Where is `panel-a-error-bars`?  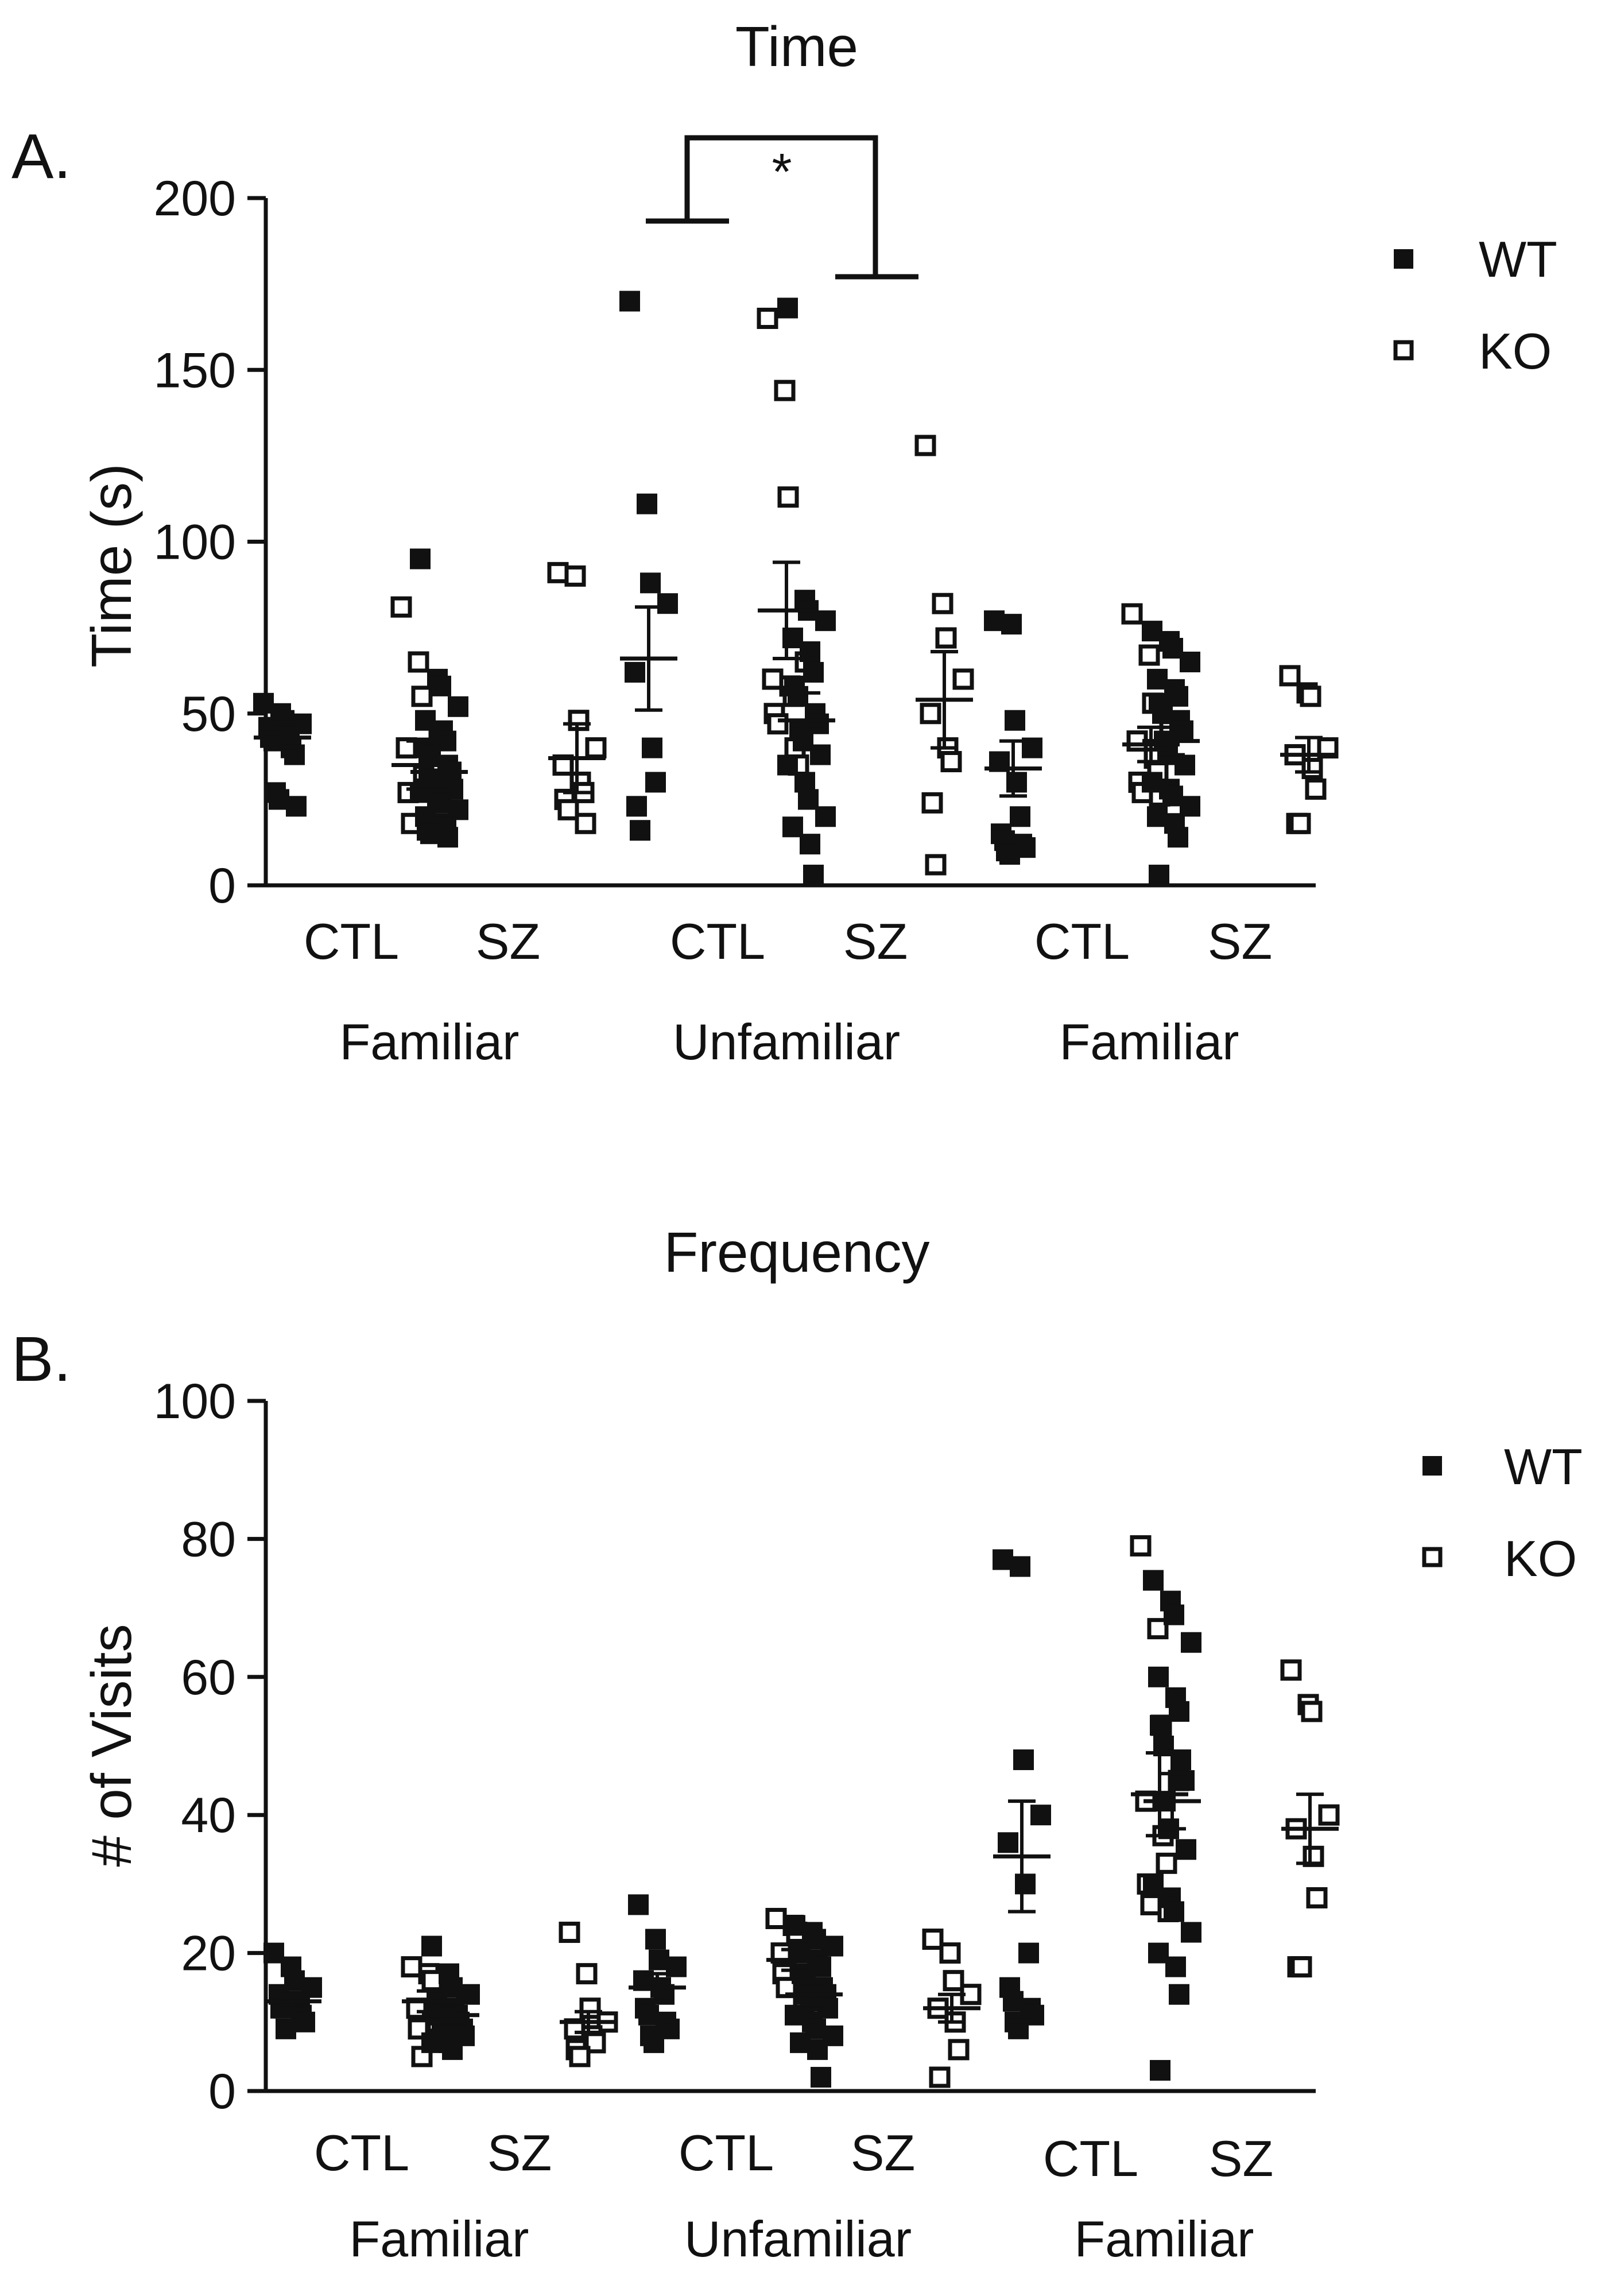 panel-a-error-bars is located at coordinates (796, 679).